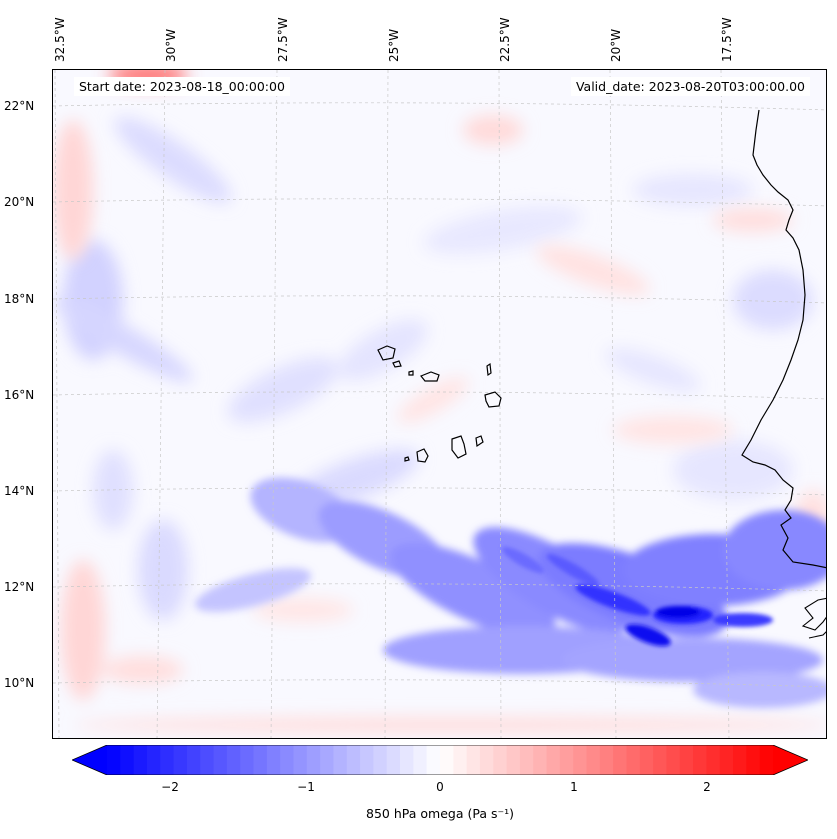 This screenshot has height=839, width=837. I want to click on lat-label-18n: 18°N, so click(19, 299).